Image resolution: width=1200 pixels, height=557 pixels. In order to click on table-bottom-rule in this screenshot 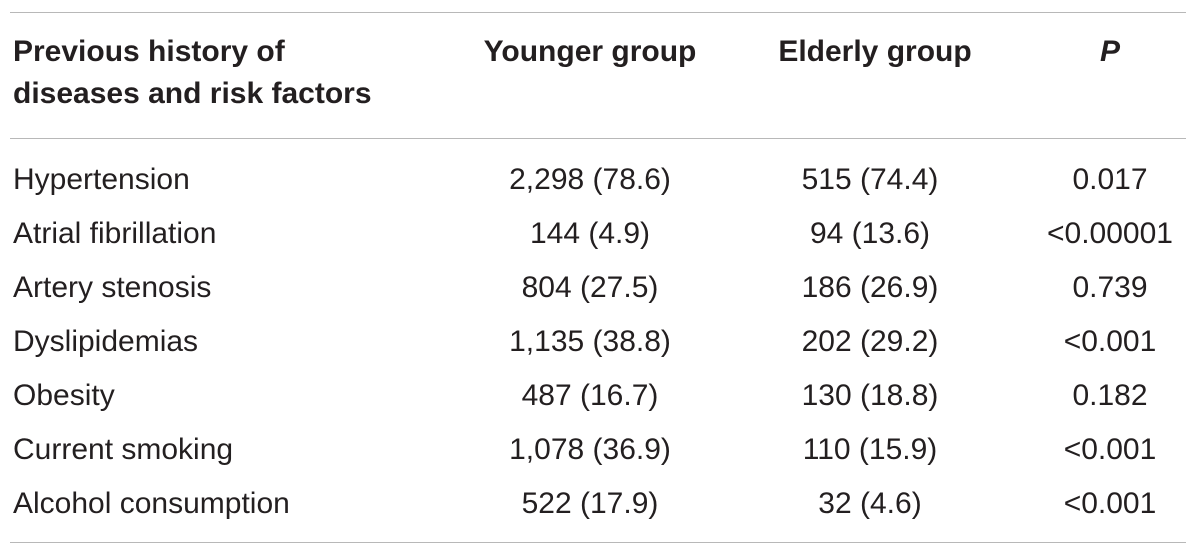, I will do `click(598, 542)`.